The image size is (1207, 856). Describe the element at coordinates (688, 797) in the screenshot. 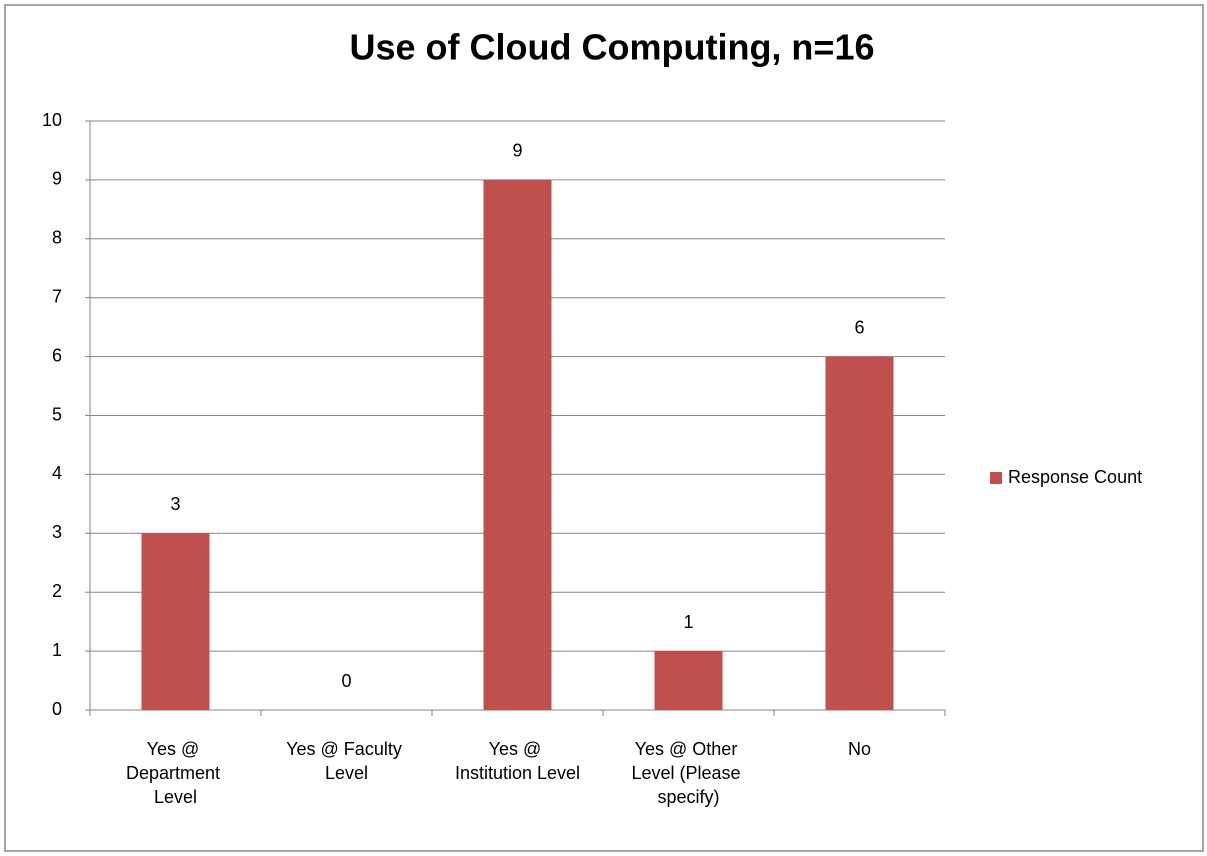

I see `x-tick-line: specify)` at that location.